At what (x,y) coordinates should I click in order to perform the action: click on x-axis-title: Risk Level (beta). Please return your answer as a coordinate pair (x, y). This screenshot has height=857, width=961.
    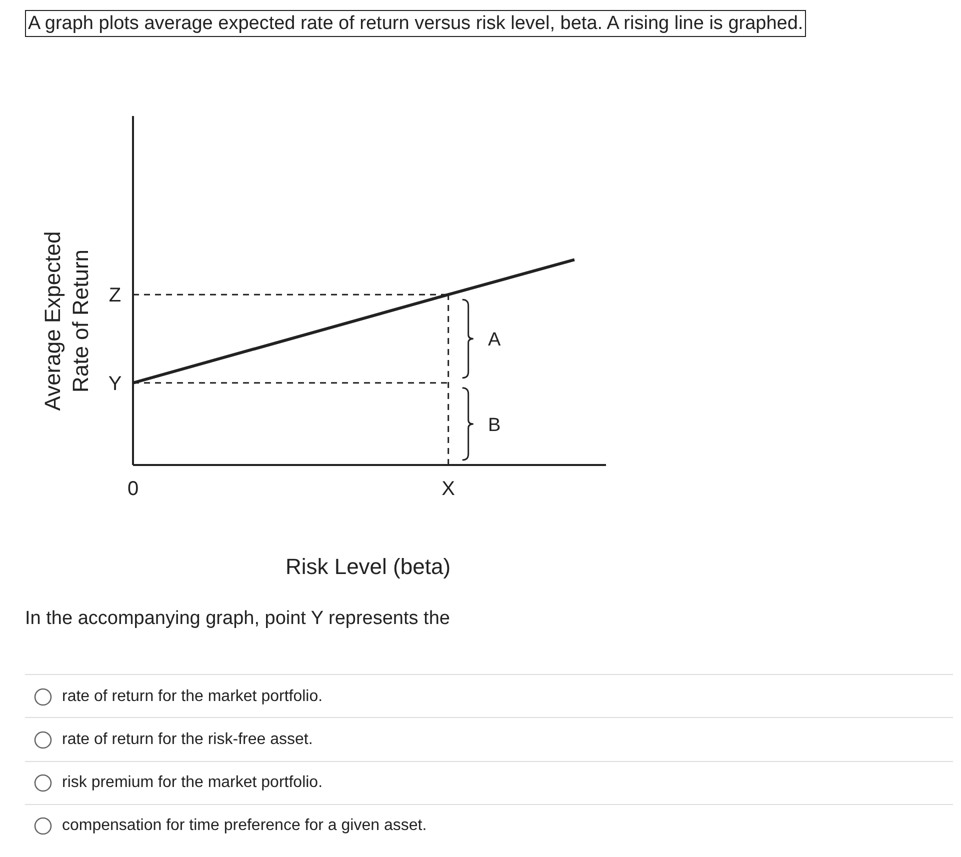
    Looking at the image, I should click on (368, 567).